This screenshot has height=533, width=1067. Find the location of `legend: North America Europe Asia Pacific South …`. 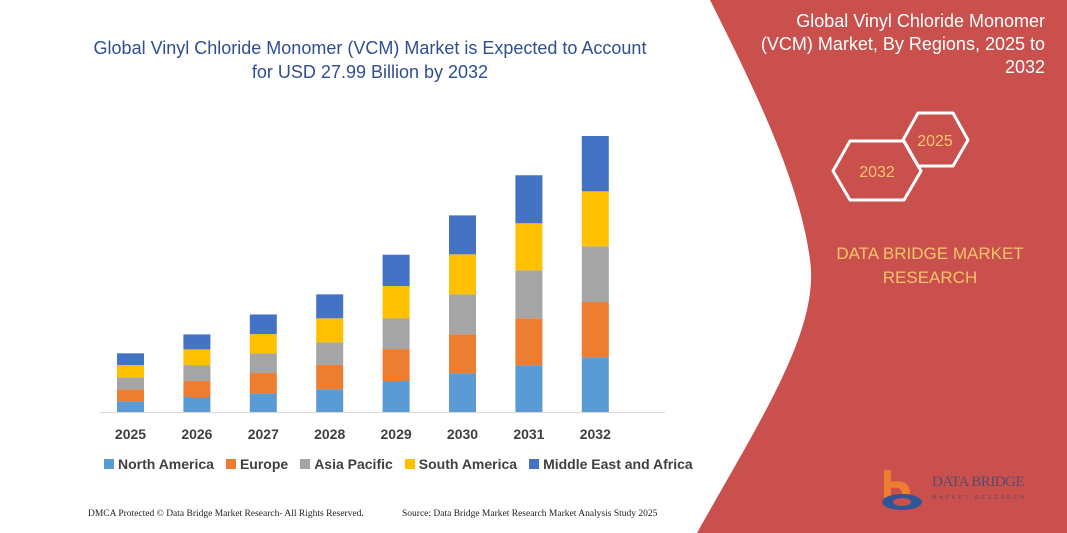

legend: North America Europe Asia Pacific South … is located at coordinates (398, 464).